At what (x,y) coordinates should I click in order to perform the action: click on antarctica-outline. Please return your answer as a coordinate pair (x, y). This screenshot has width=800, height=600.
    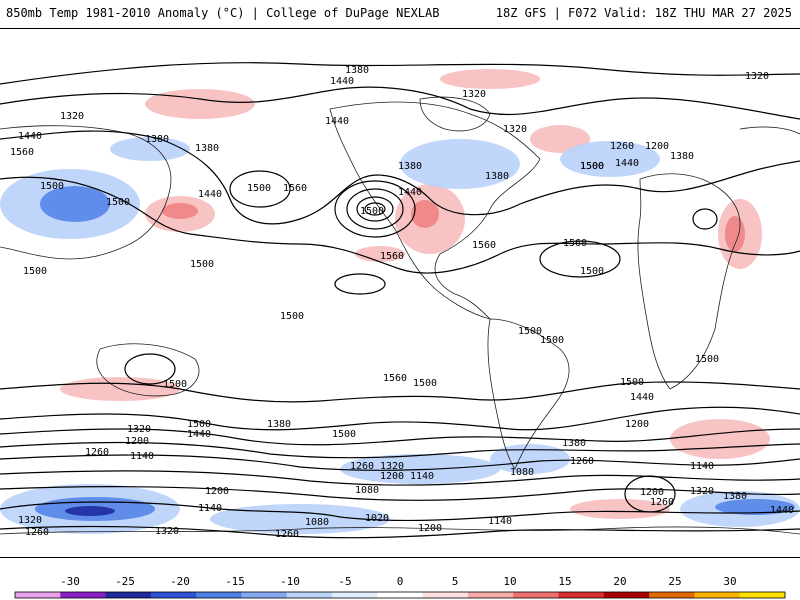
    Looking at the image, I should click on (400, 530).